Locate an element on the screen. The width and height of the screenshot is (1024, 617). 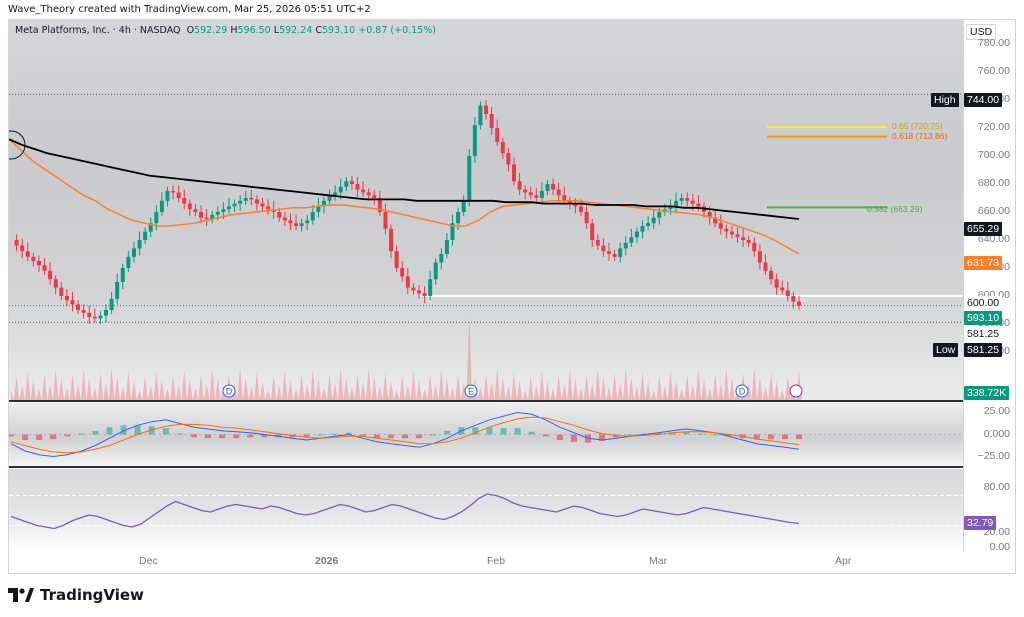
time-label: 2026 is located at coordinates (327, 561).